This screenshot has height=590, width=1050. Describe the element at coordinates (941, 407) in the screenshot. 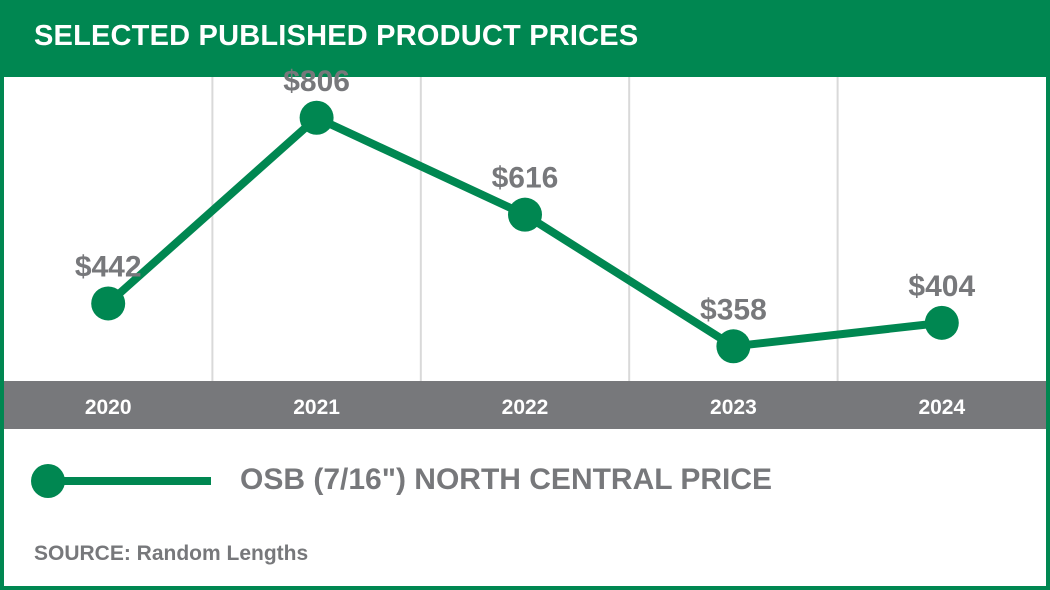

I see `x-tick-label: 2024` at that location.